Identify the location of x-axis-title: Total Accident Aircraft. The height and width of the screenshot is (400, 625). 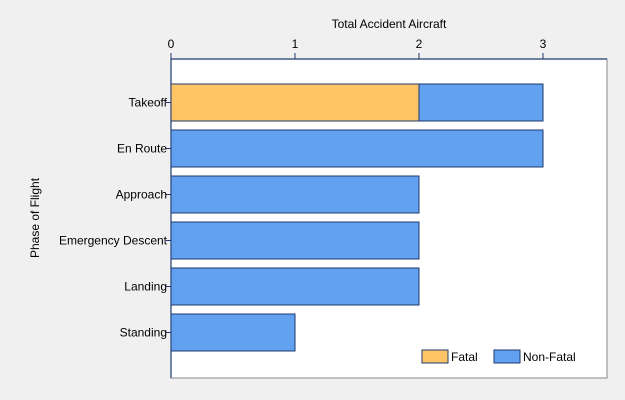
(389, 24).